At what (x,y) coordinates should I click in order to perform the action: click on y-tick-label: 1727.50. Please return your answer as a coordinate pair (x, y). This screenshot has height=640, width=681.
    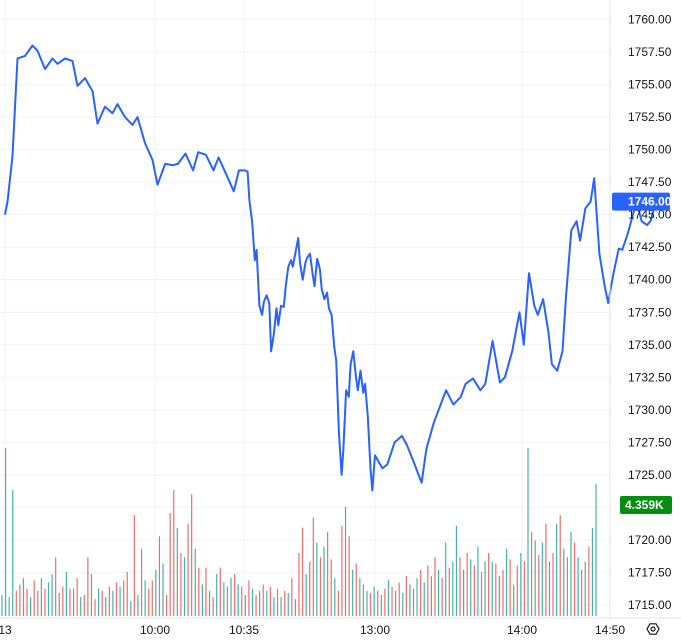
    Looking at the image, I should click on (650, 442).